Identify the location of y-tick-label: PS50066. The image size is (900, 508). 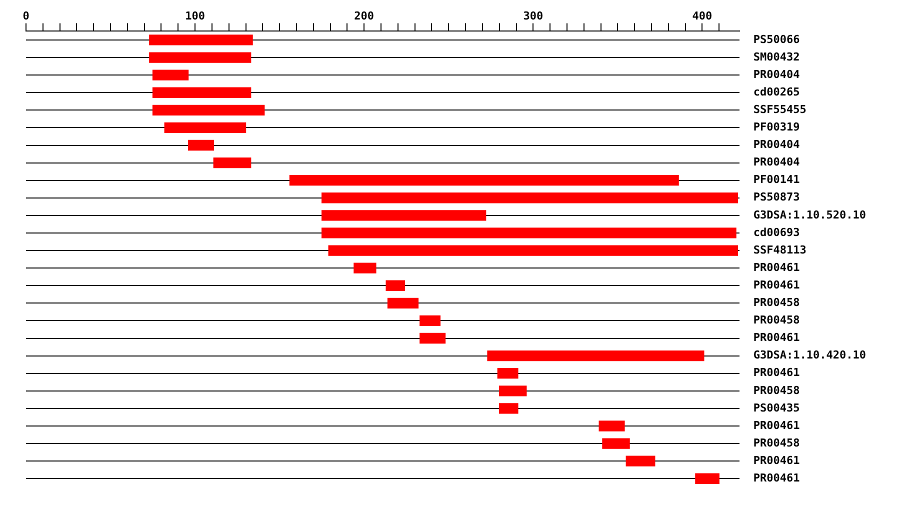
(776, 39).